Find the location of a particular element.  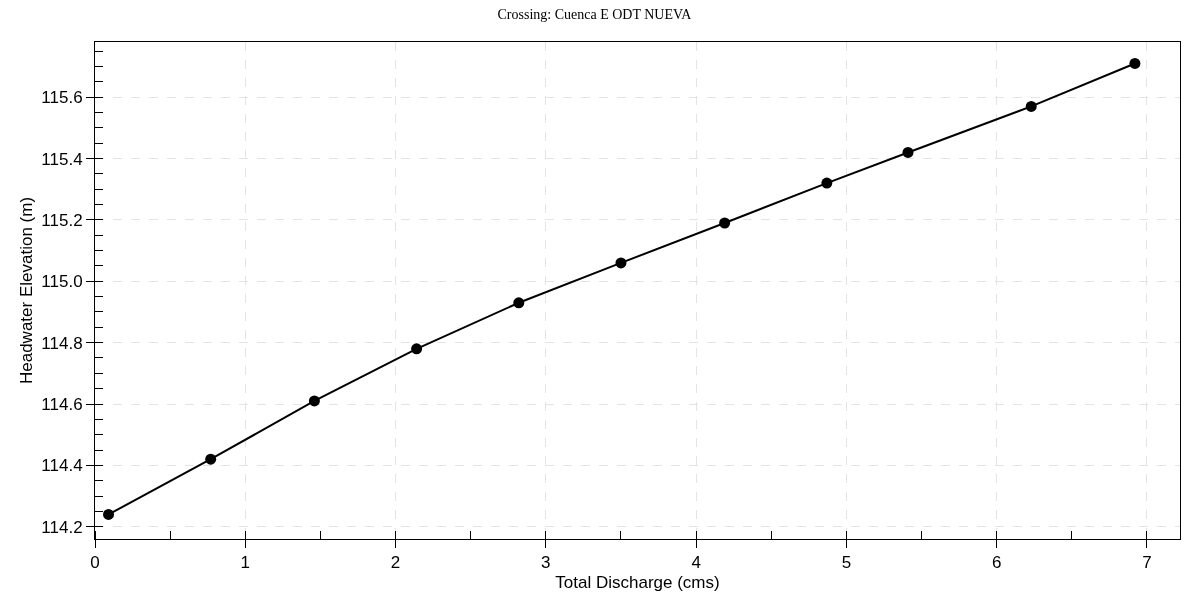

y-tick-label: 114.2 is located at coordinates (62, 527).